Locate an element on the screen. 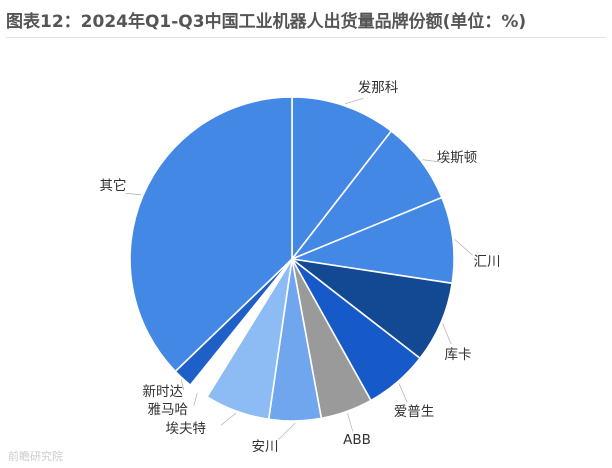 The height and width of the screenshot is (468, 612). watermark-text: 前瞻研究院 is located at coordinates (35, 456).